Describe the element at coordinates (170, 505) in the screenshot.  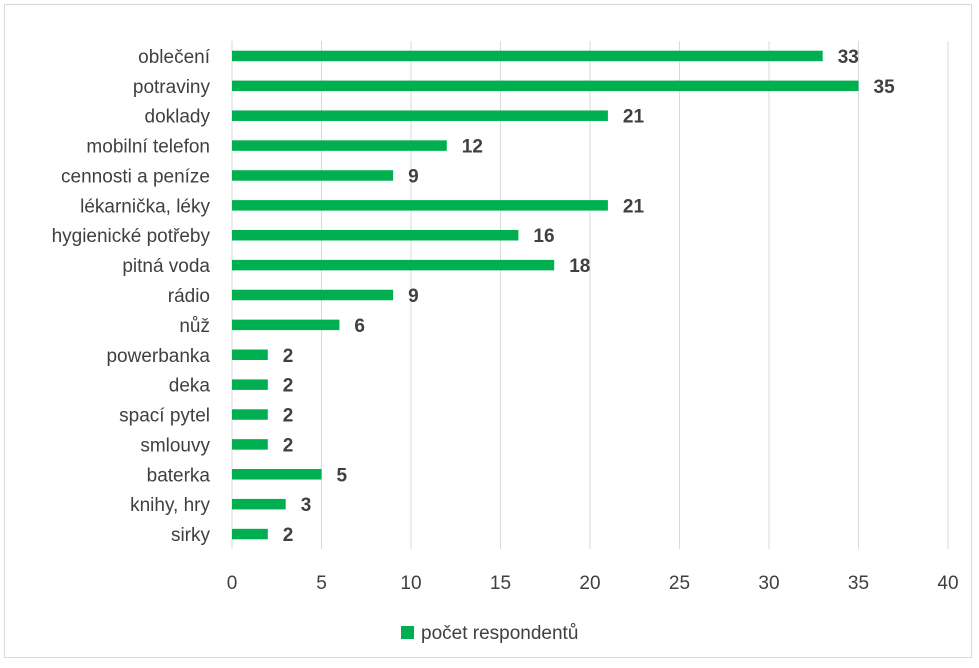
I see `category-label: knihy, hry` at that location.